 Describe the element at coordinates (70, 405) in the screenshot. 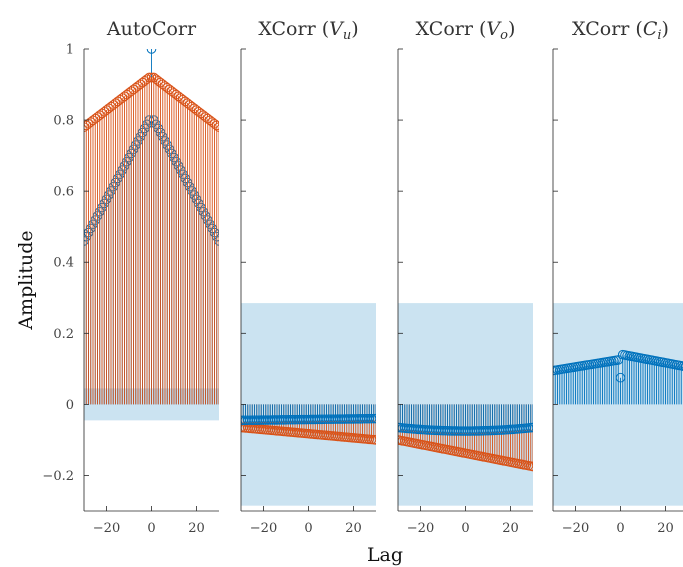

I see `y-tick-label: 0` at that location.